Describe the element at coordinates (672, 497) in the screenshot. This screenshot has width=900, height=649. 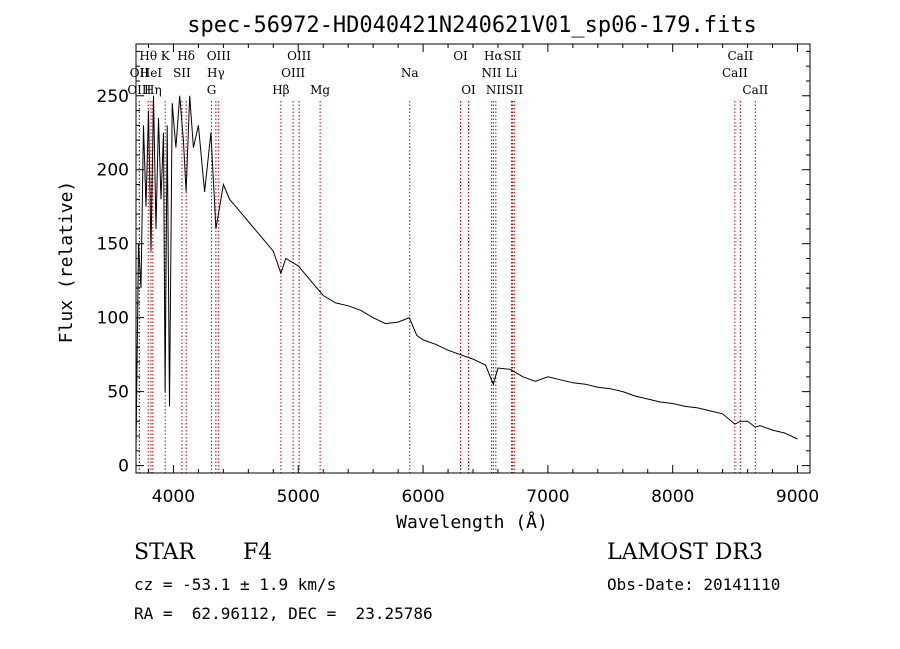
I see `x-tick-label-4: 8000` at that location.